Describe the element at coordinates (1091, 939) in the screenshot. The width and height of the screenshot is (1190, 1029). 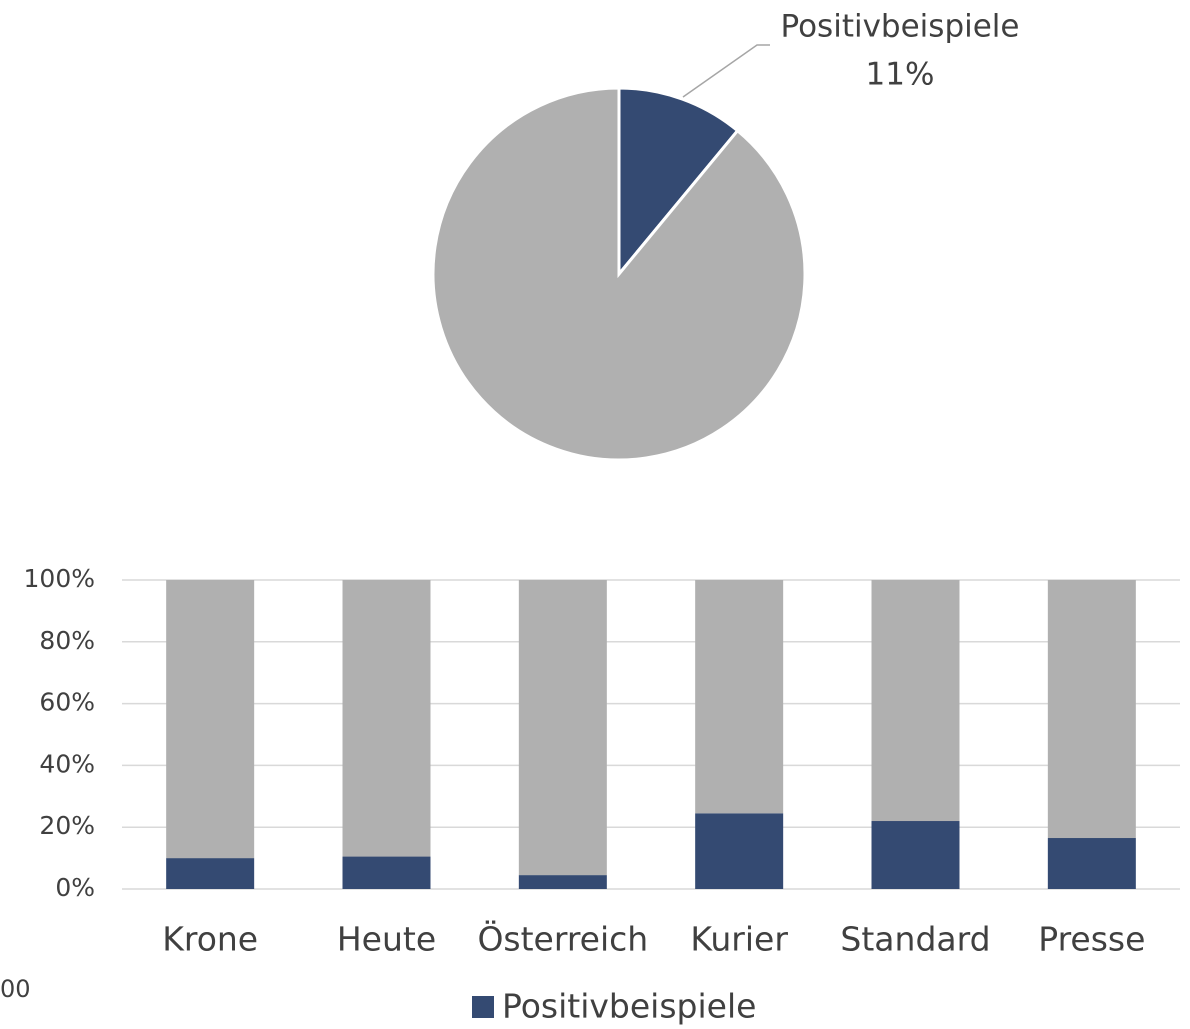
I see `x-tick-label: Presse` at that location.